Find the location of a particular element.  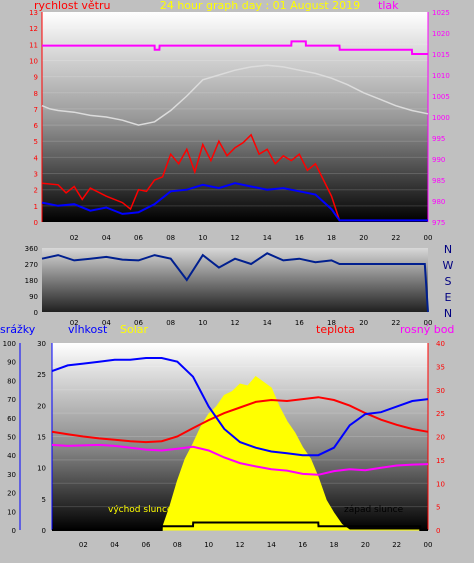

wind-tick-label: 10 is located at coordinates (33, 61).